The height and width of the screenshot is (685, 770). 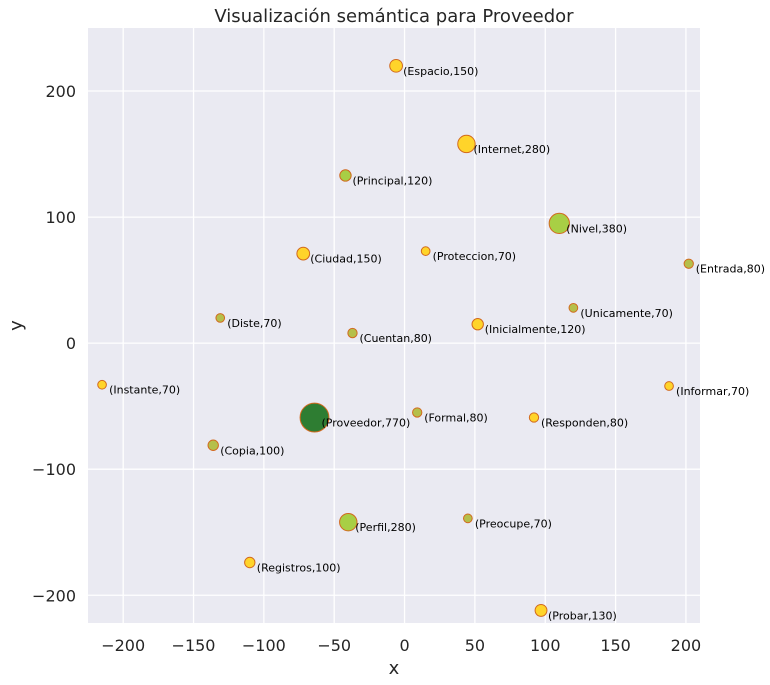 What do you see at coordinates (299, 567) in the screenshot?
I see `point-label-registros: (Registros,100)` at bounding box center [299, 567].